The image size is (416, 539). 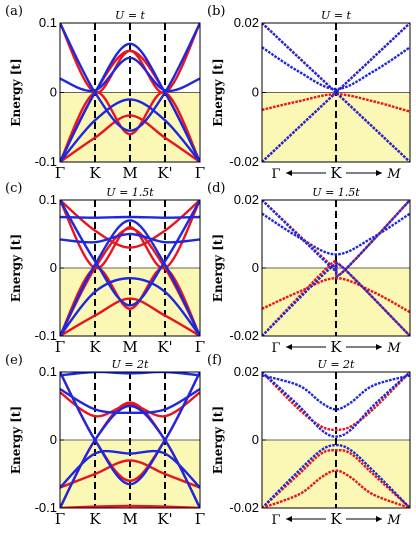 What do you see at coordinates (13, 188) in the screenshot?
I see `panel-label: (c)` at bounding box center [13, 188].